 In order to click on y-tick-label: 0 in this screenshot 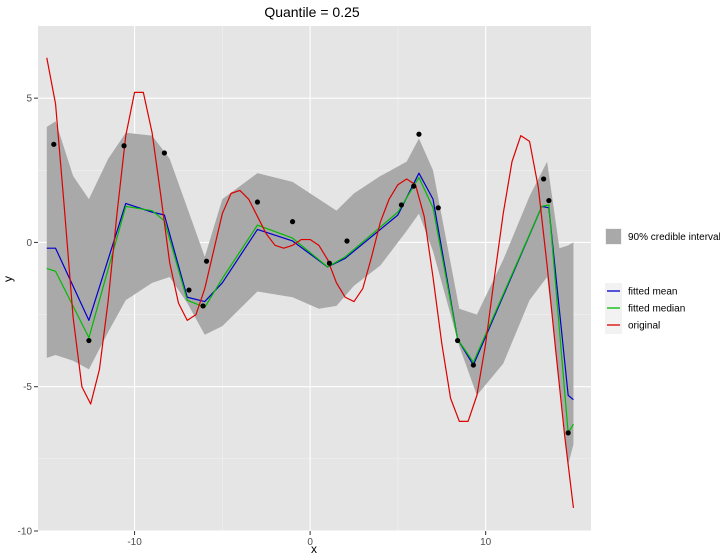, I will do `click(29, 243)`.